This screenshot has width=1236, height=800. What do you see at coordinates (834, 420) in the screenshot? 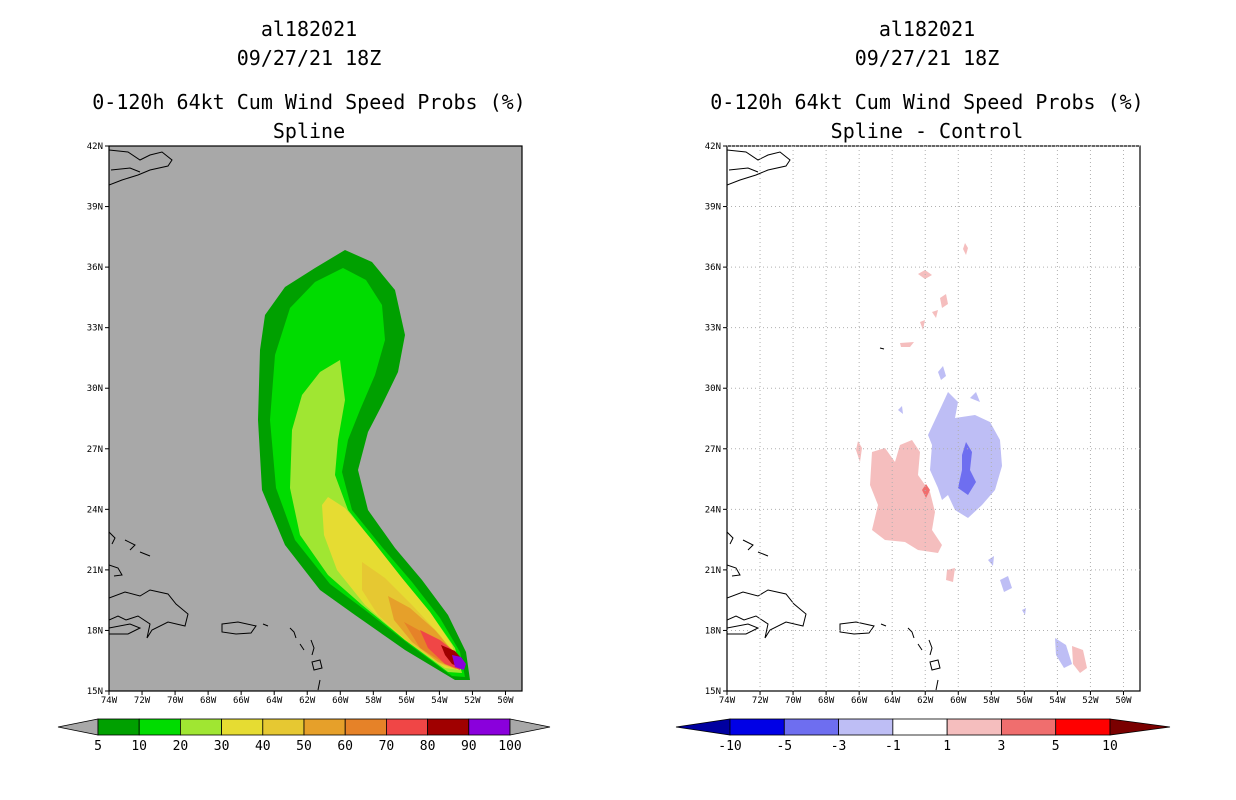
I see `right-coastlines` at bounding box center [834, 420].